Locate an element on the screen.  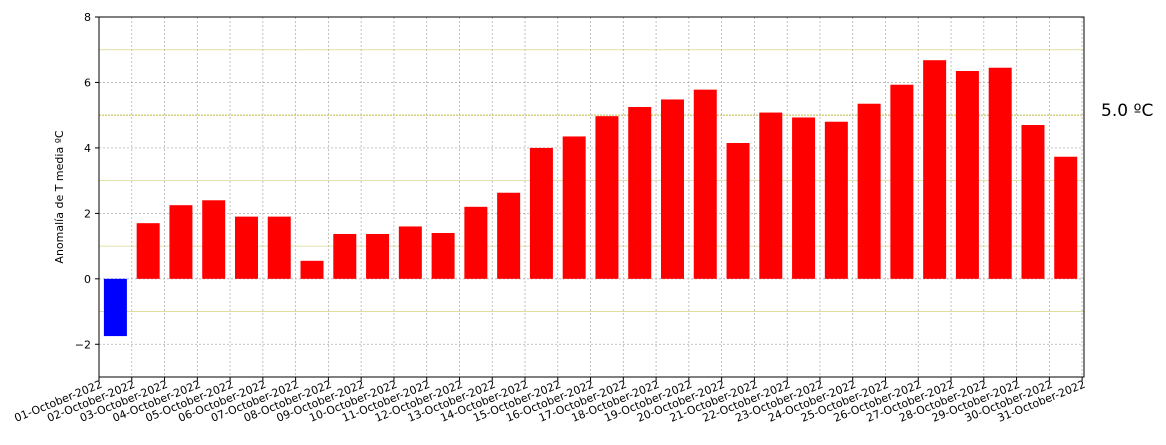
bar-14-October-2022 is located at coordinates (541, 213).